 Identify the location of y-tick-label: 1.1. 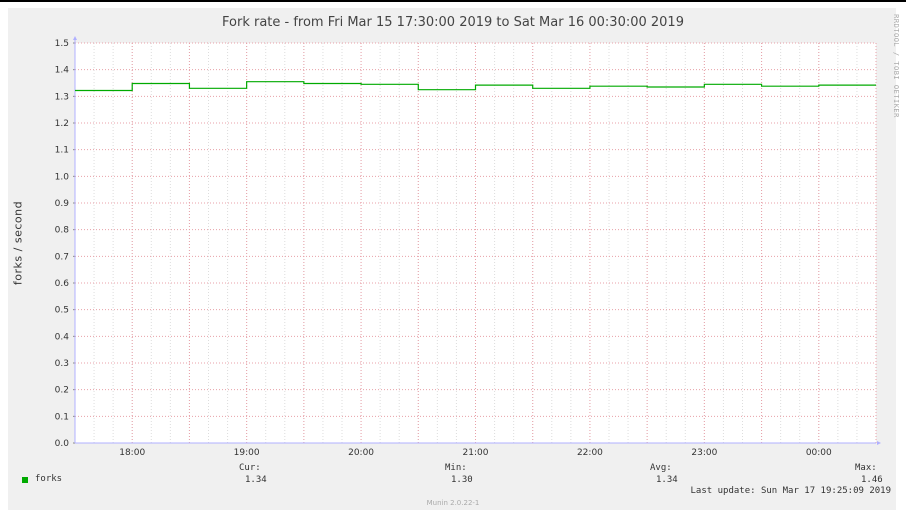
(62, 151).